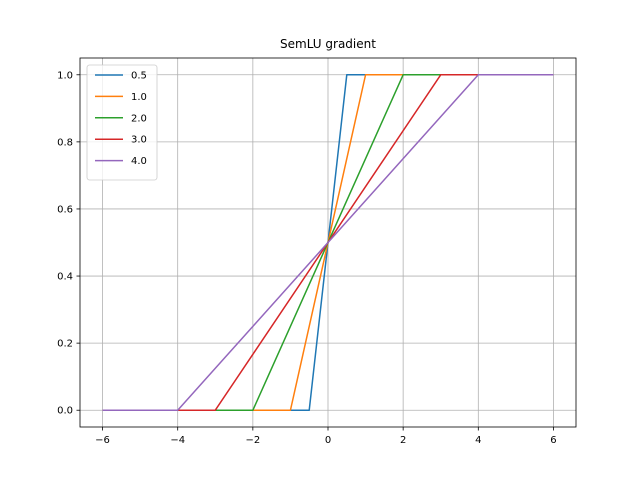 The image size is (640, 480). I want to click on chart-title: SemLU gradient, so click(328, 44).